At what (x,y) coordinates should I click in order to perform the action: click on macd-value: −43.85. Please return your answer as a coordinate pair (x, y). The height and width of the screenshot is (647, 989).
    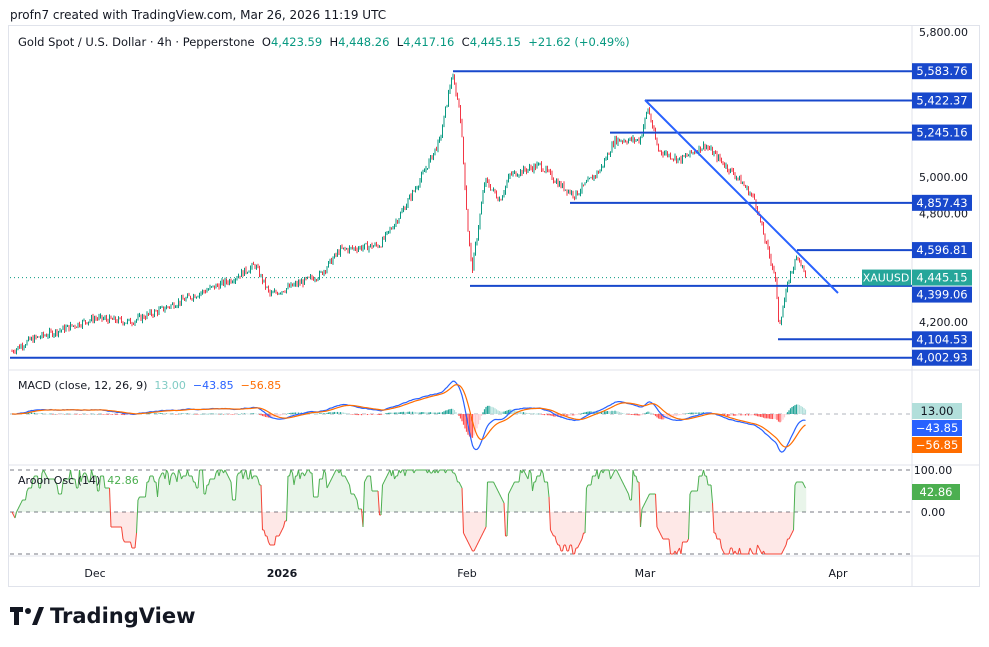
    Looking at the image, I should click on (213, 385).